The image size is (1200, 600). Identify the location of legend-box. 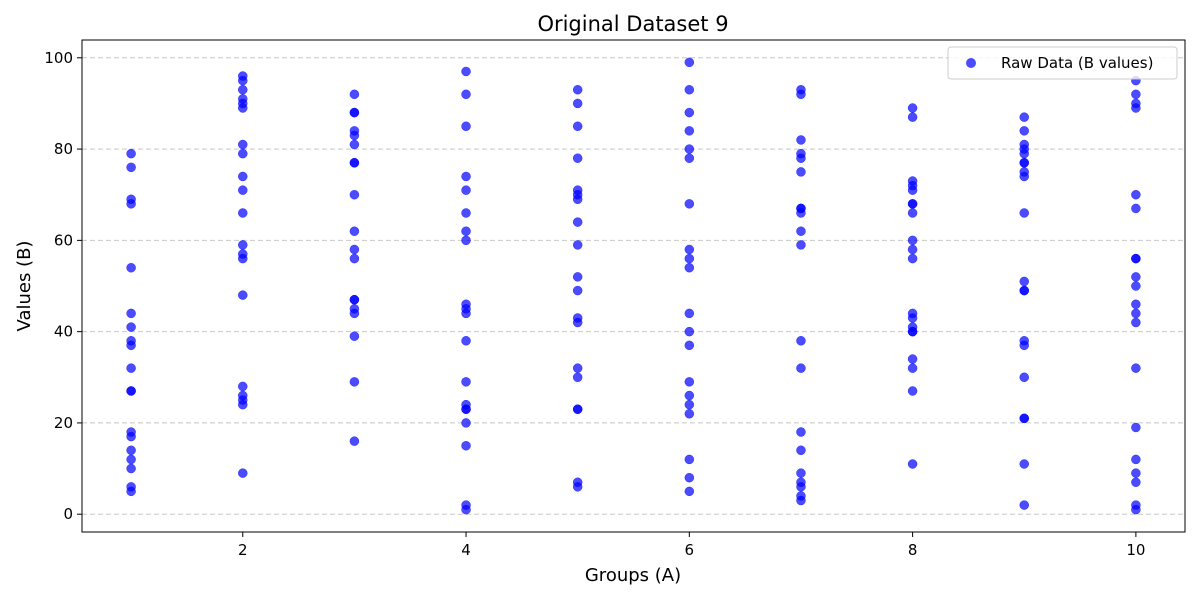
(1062, 63).